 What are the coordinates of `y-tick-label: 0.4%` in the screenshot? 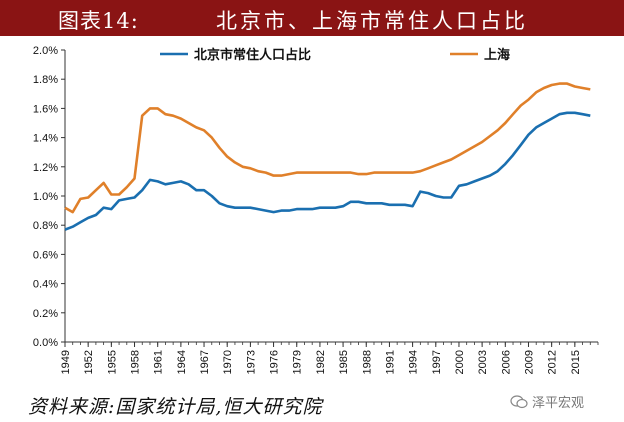 It's located at (45, 285).